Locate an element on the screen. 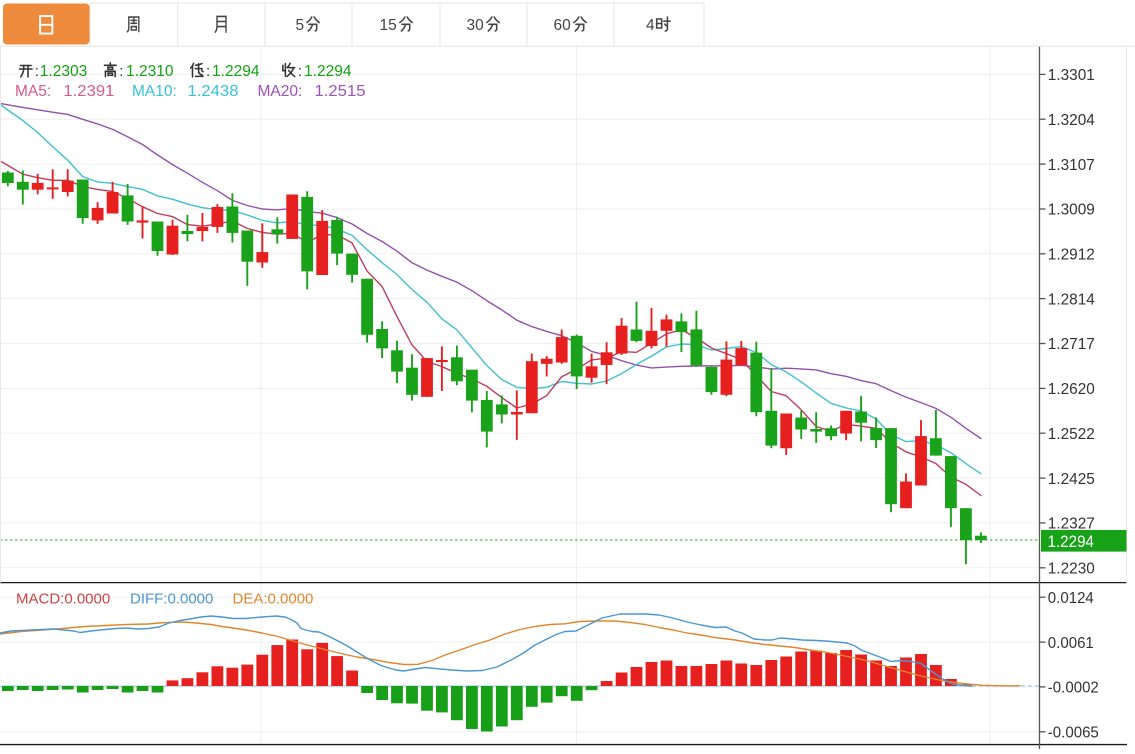 The width and height of the screenshot is (1135, 754). svg-text: 1.2438 is located at coordinates (213, 91).